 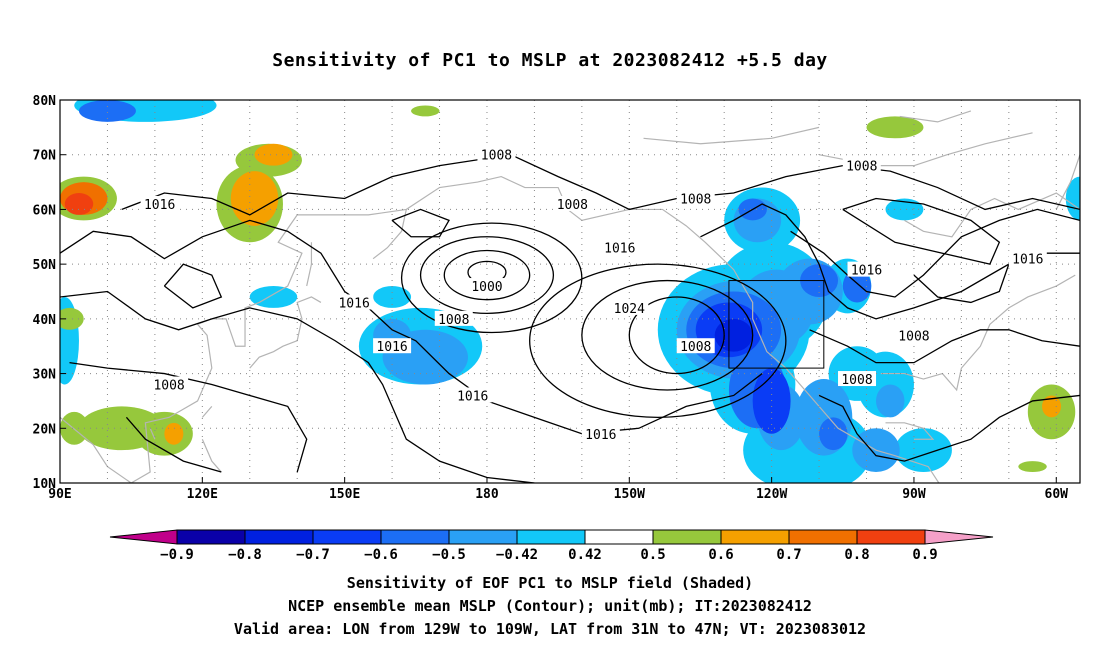 What do you see at coordinates (720, 555) in the screenshot?
I see `colorbar-label-8: 0.6` at bounding box center [720, 555].